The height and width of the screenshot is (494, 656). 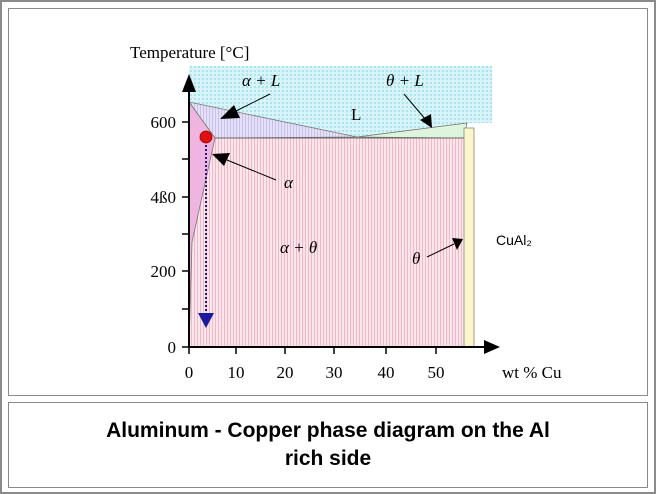 What do you see at coordinates (189, 83) in the screenshot?
I see `y-axis-arrow` at bounding box center [189, 83].